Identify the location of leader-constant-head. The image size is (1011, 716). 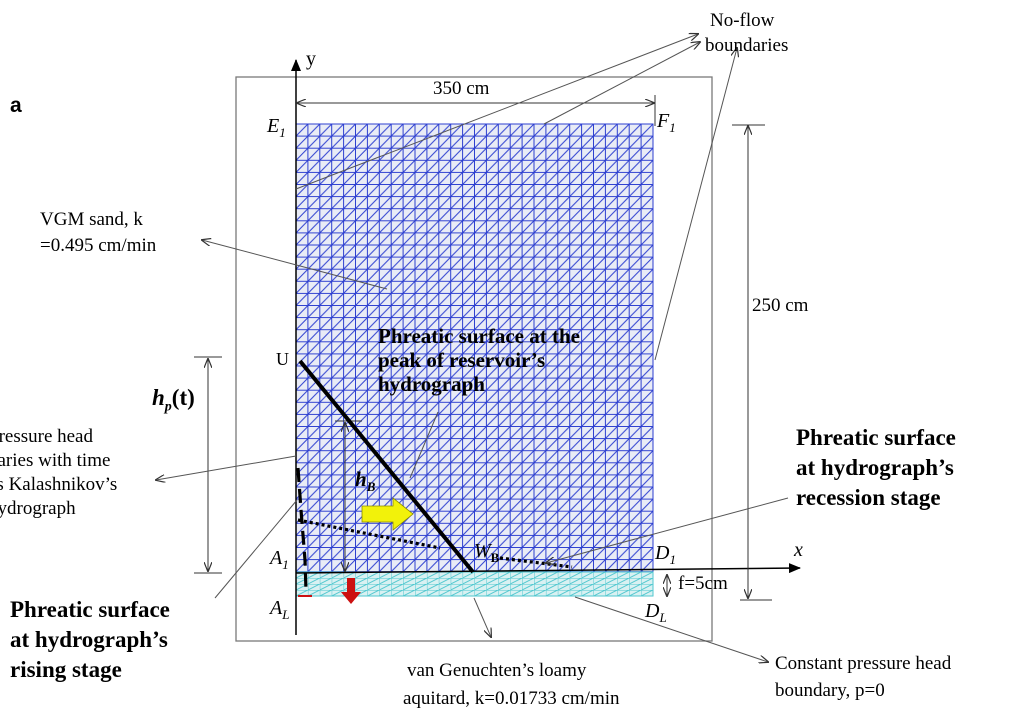
(671, 629).